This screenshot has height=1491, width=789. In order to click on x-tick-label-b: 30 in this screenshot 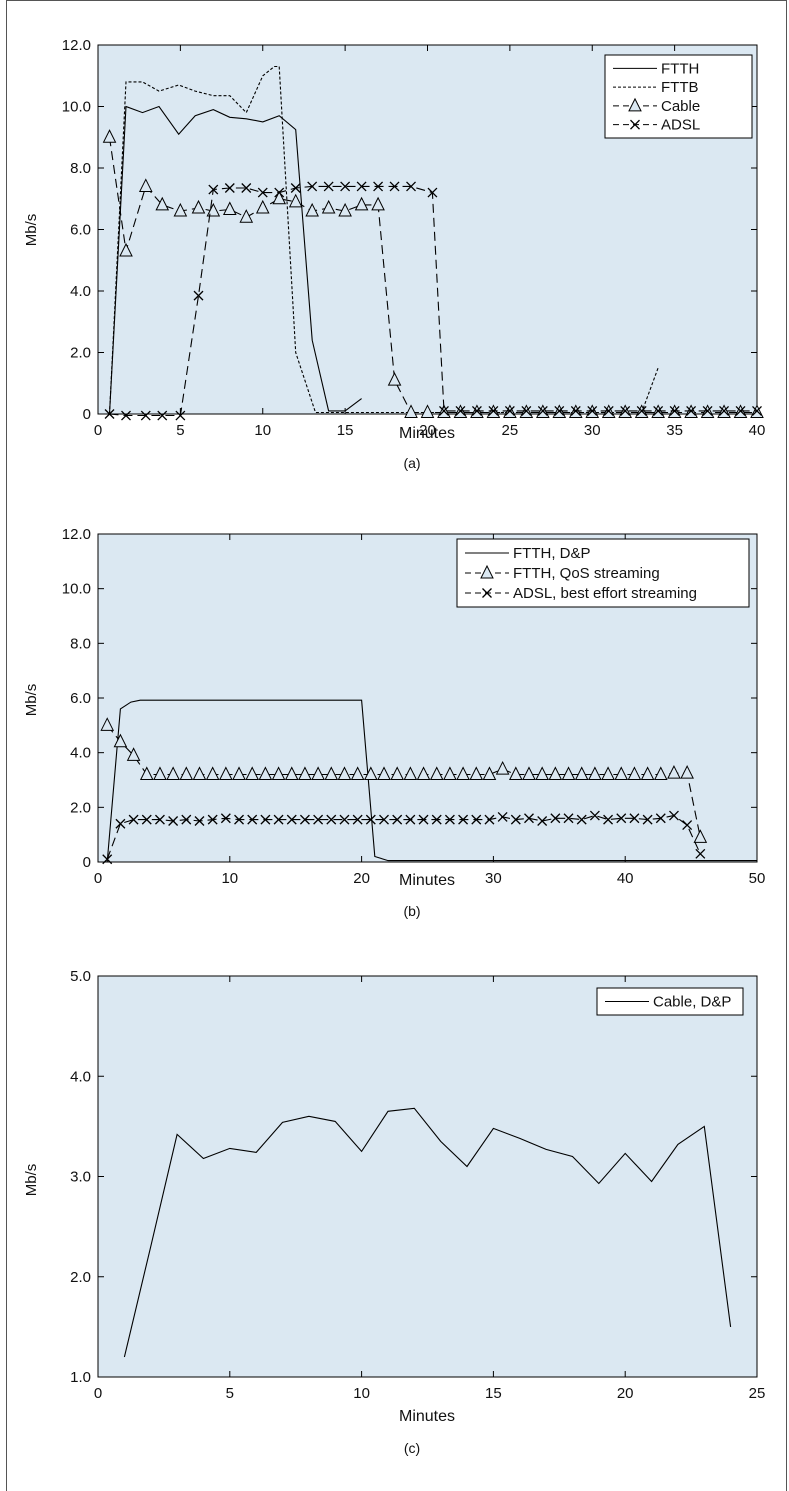, I will do `click(493, 878)`.